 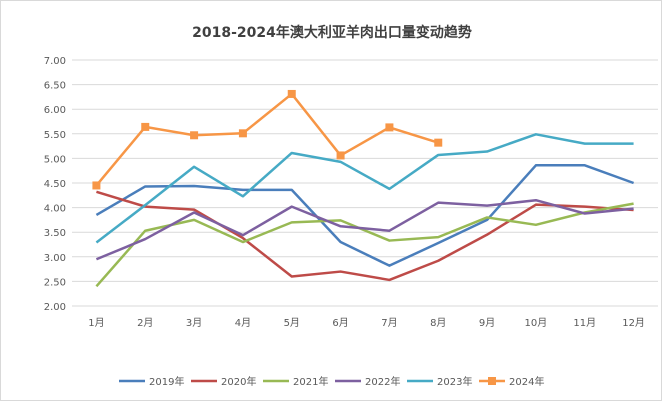 What do you see at coordinates (536, 323) in the screenshot?
I see `x-tick-label: 10月` at bounding box center [536, 323].